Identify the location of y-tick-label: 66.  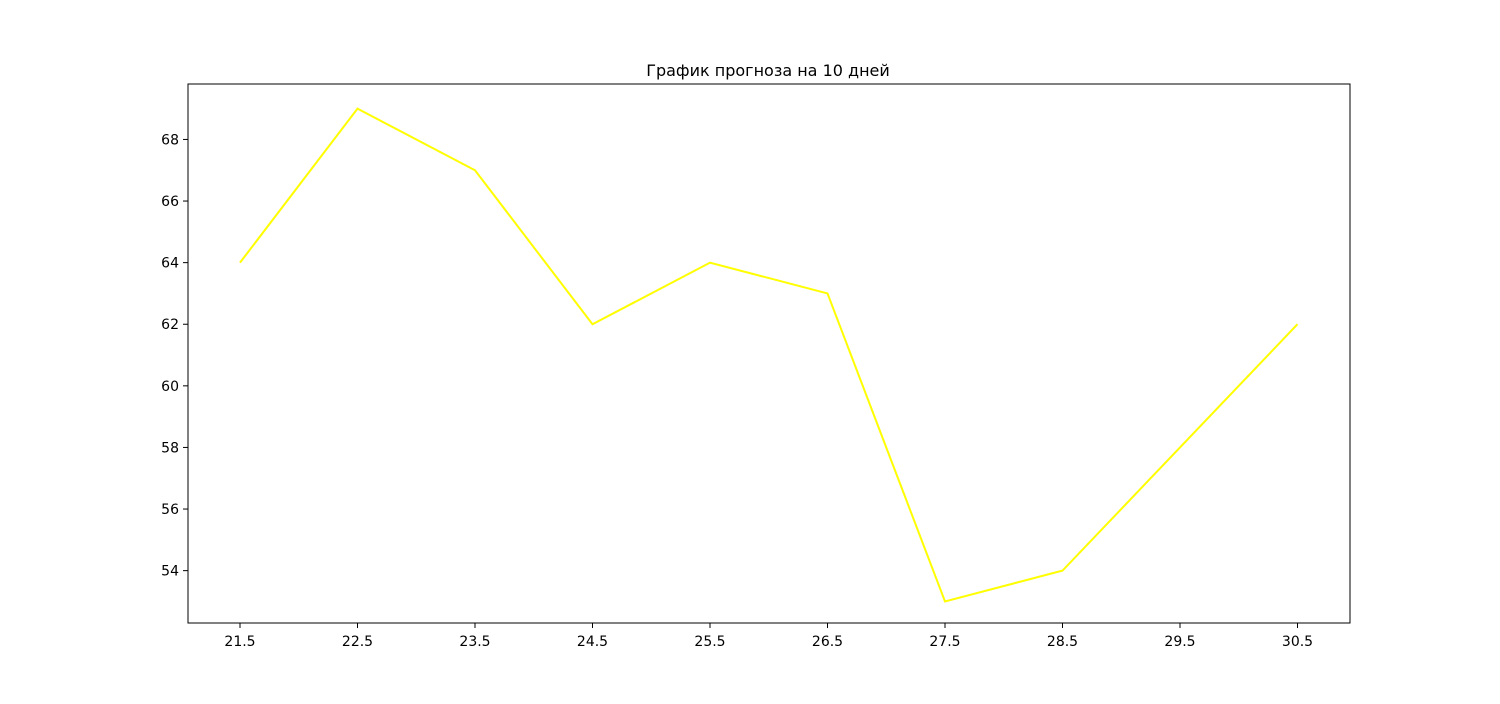
(170, 202).